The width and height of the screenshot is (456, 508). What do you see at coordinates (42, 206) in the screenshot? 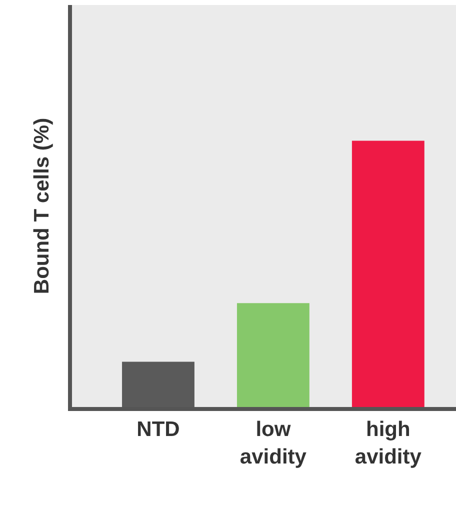
I see `y-axis-title: Bound T cells (%)` at bounding box center [42, 206].